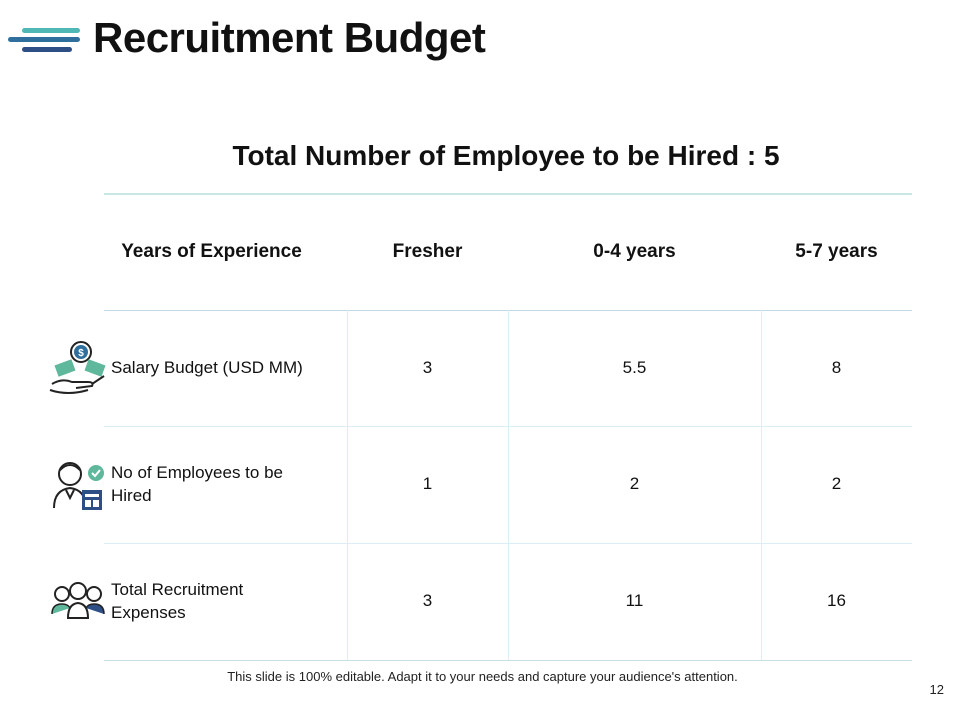 The image size is (960, 720). Describe the element at coordinates (427, 484) in the screenshot. I see `table-cell: 1` at that location.